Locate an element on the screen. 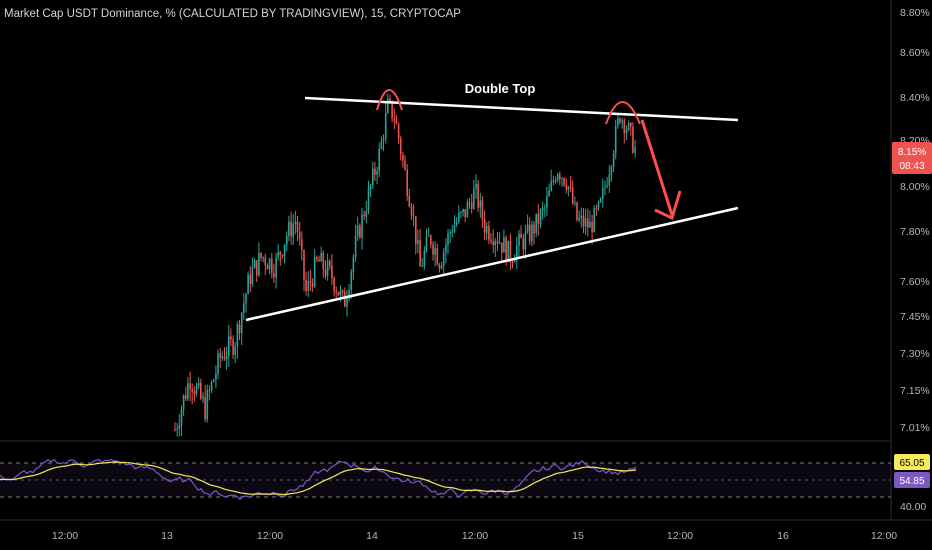 The image size is (932, 550). price-tick: 7.60% is located at coordinates (915, 282).